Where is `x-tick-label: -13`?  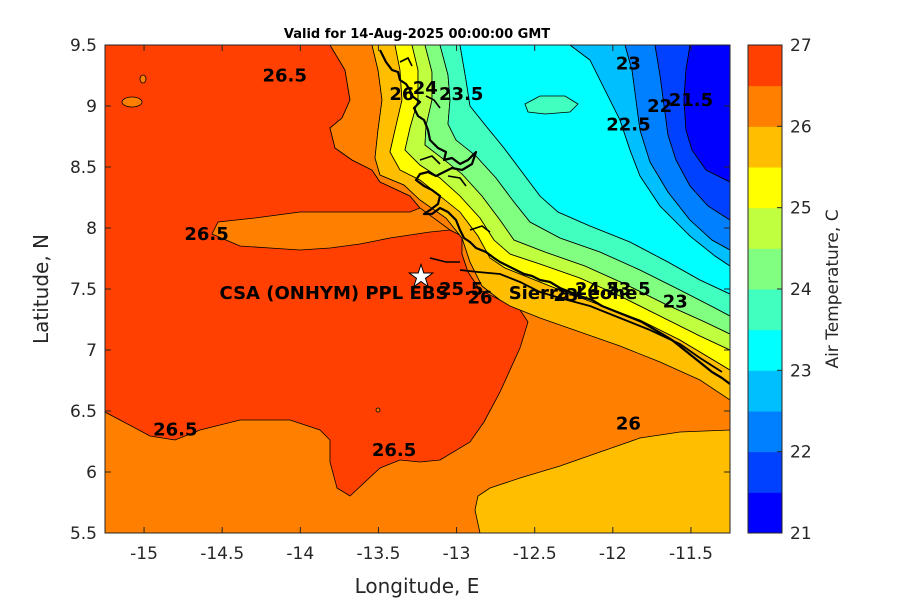 x-tick-label: -13 is located at coordinates (457, 554).